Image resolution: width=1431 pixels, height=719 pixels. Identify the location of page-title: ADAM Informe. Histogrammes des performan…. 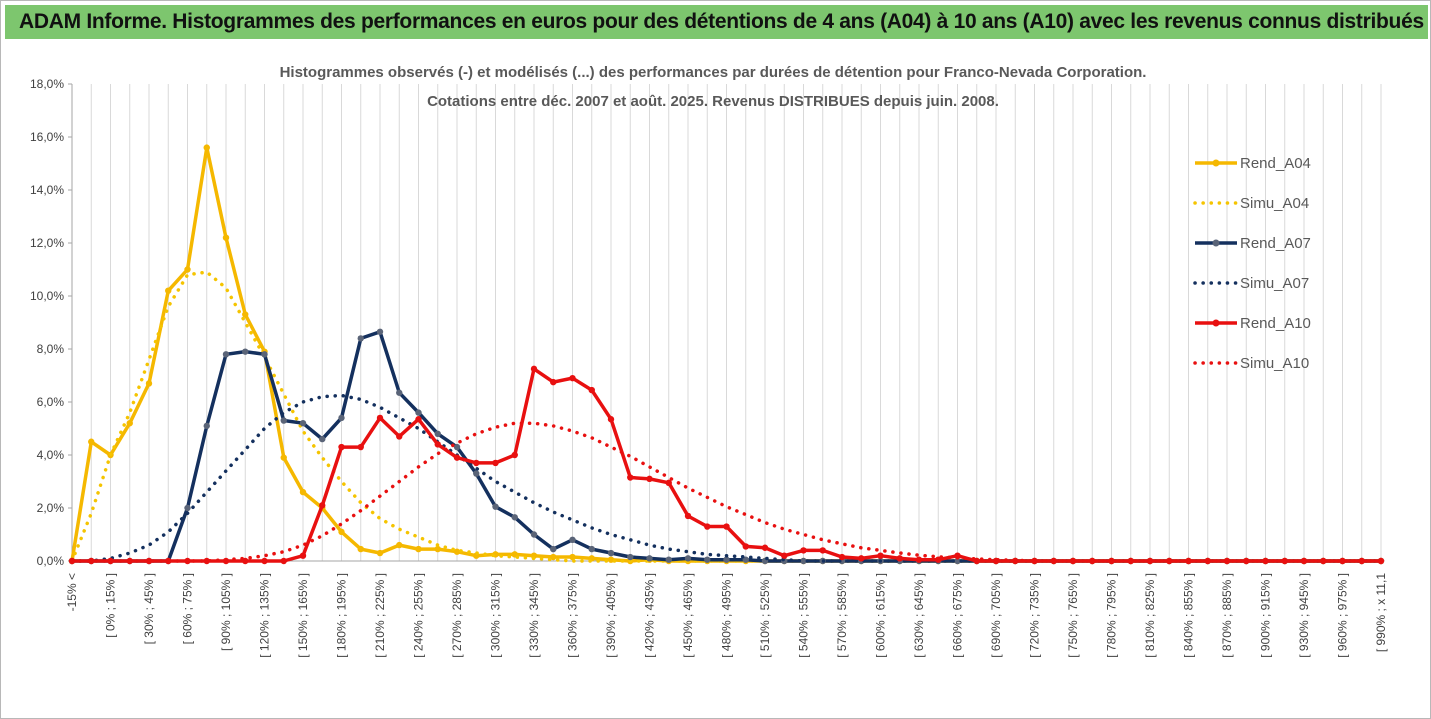
(721, 21).